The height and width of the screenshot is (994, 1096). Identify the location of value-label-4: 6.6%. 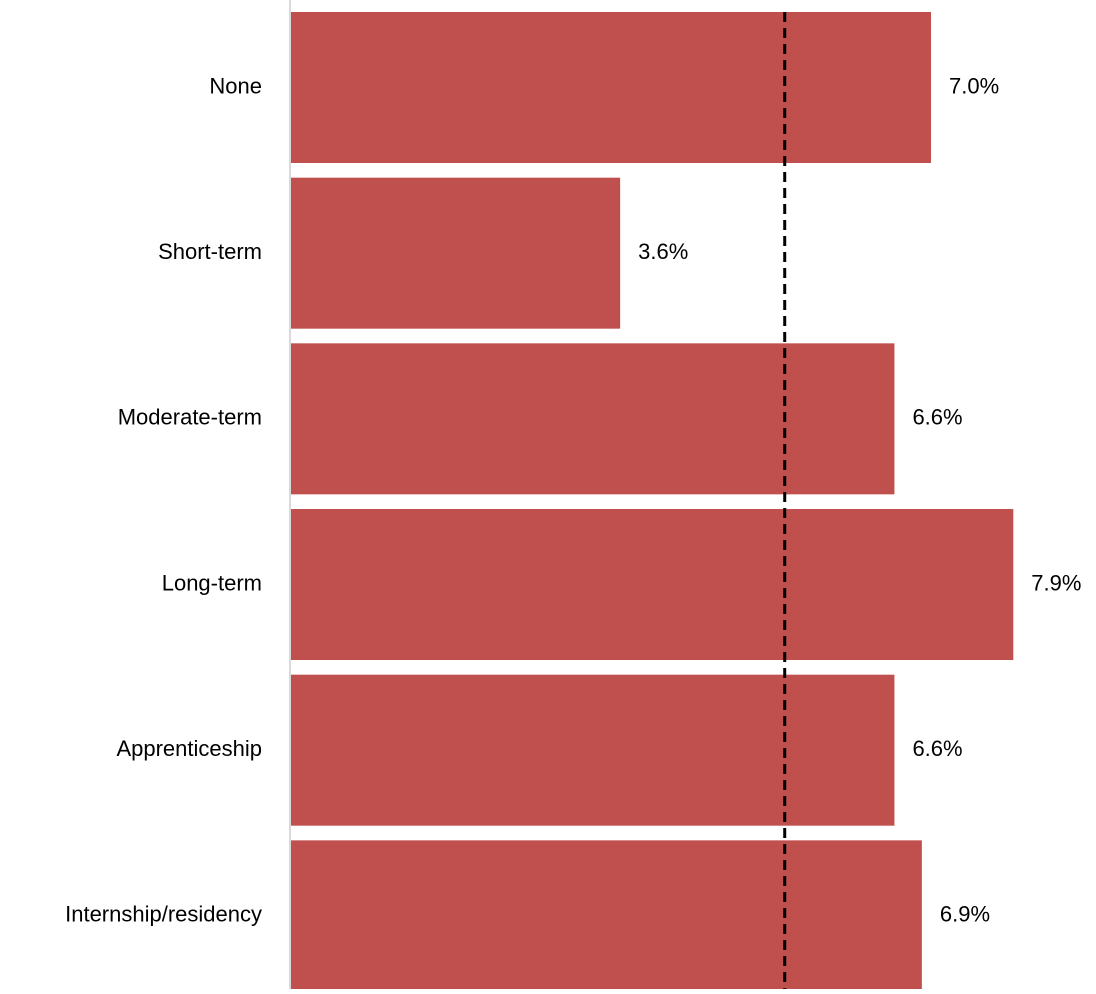
(937, 748).